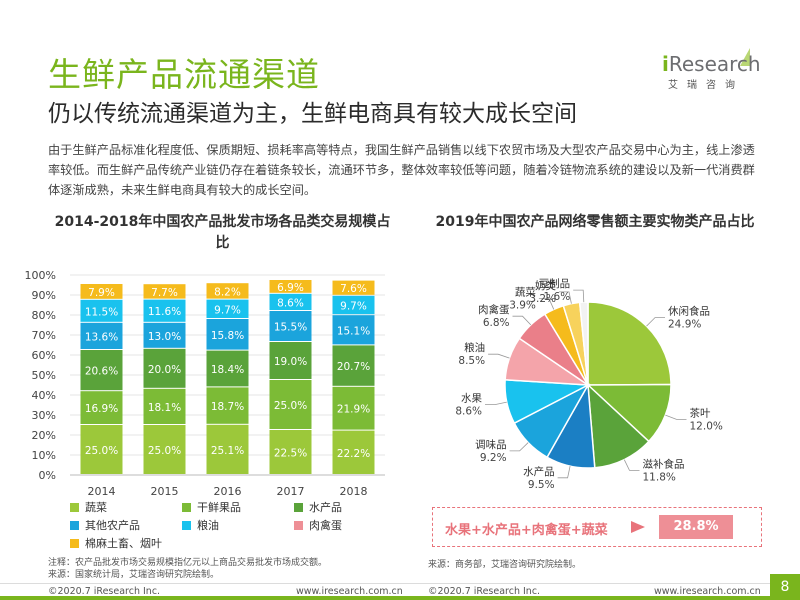  I want to click on pie-category-label: 滋补食品, so click(664, 463).